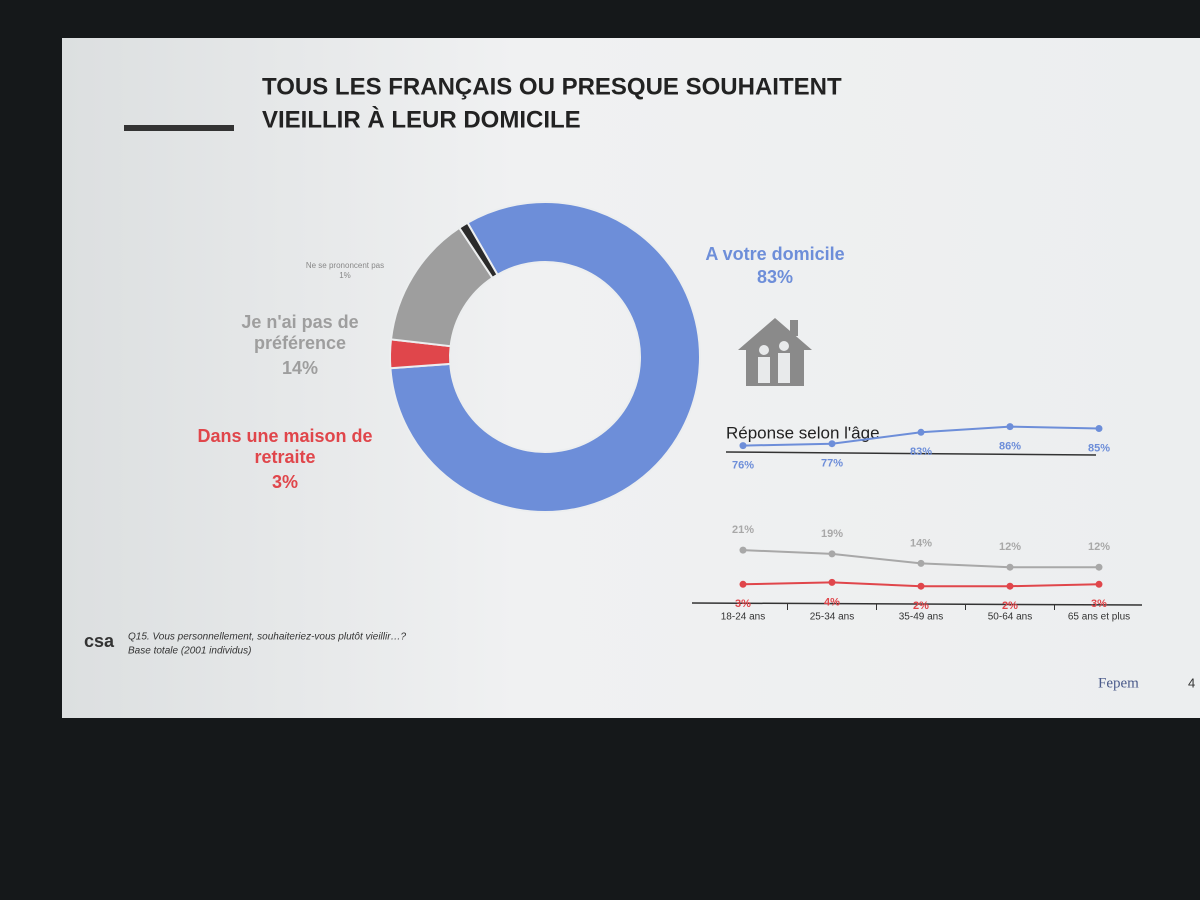  What do you see at coordinates (775, 254) in the screenshot?
I see `segment-label: A votre domicile` at bounding box center [775, 254].